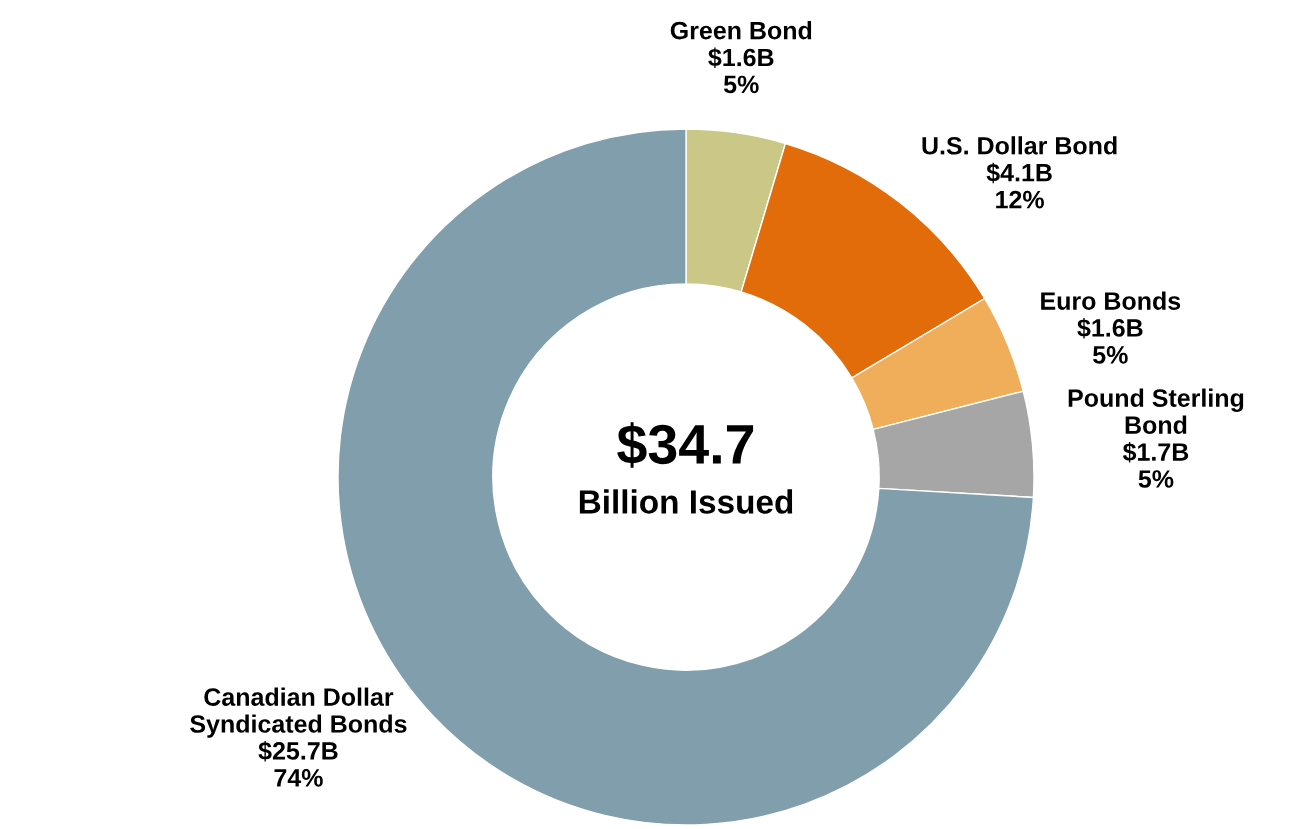  I want to click on slice-label: Euro Bonds, so click(1111, 300).